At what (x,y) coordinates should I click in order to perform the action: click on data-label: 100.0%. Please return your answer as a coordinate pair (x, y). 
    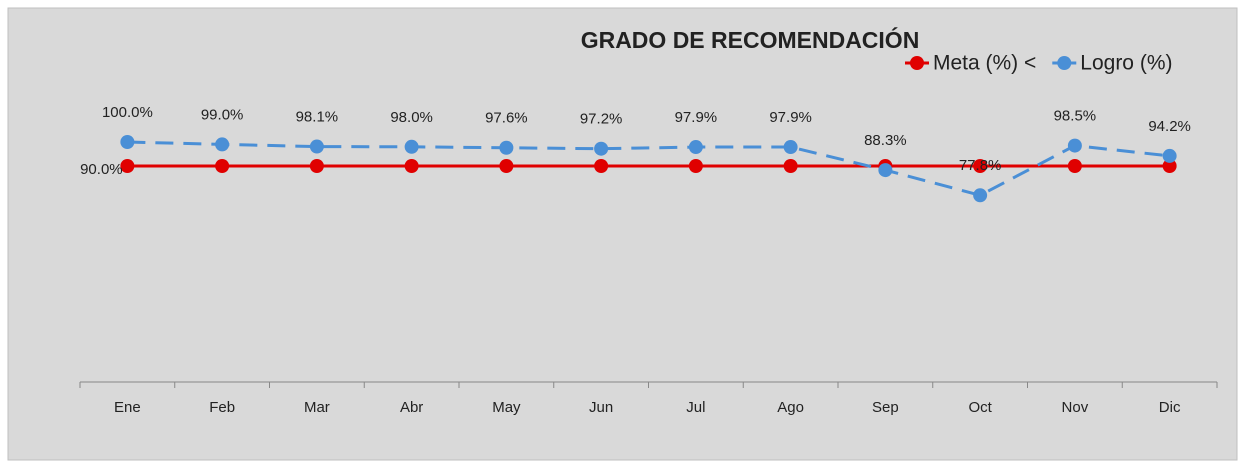
    Looking at the image, I should click on (127, 112).